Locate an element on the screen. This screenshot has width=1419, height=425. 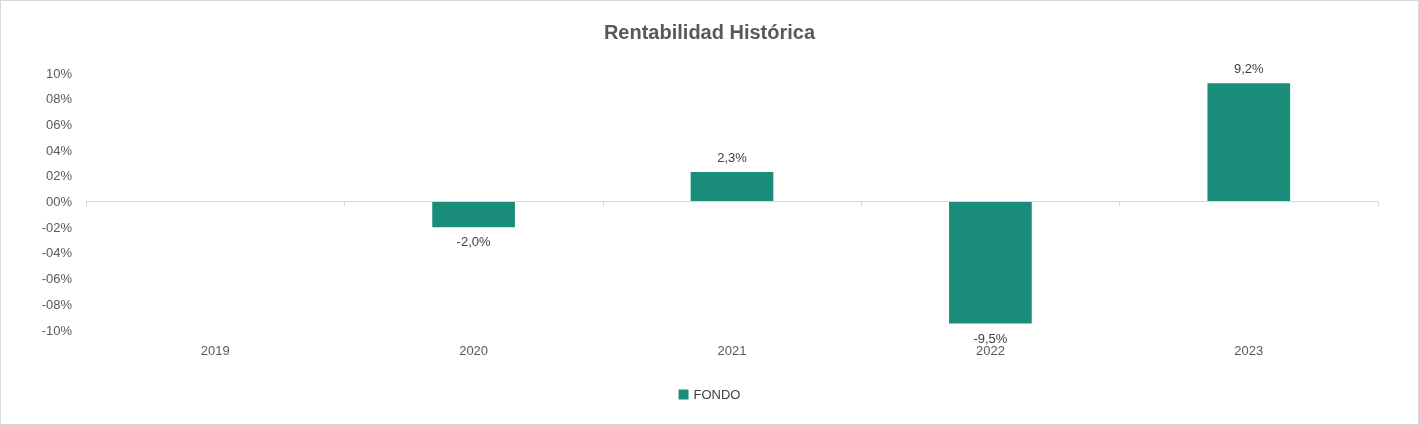
x-tick-label: 2021 is located at coordinates (732, 350).